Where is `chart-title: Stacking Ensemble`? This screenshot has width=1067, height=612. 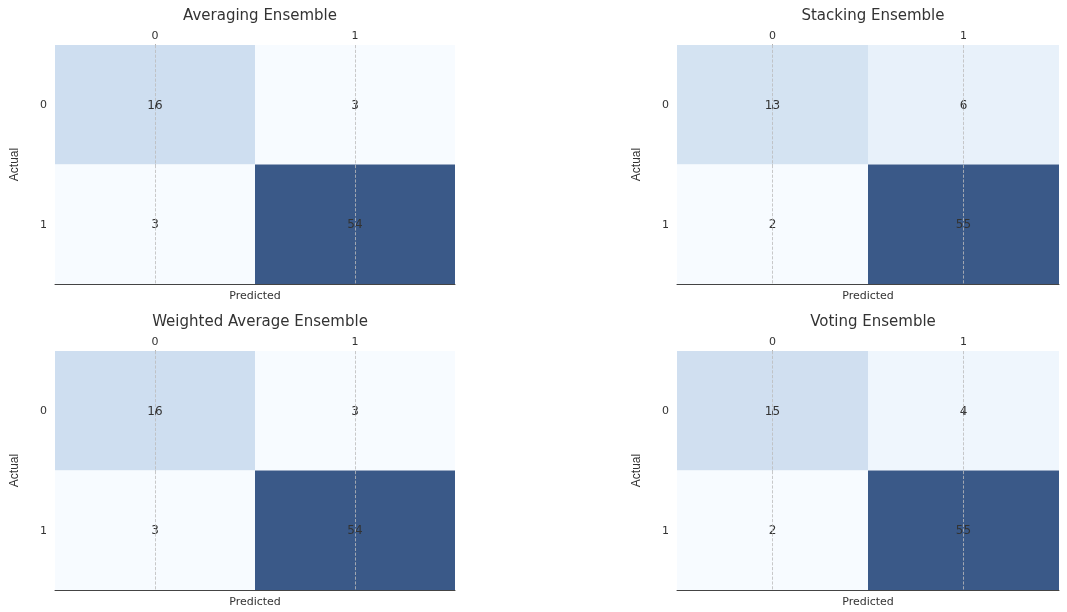
chart-title: Stacking Ensemble is located at coordinates (873, 14).